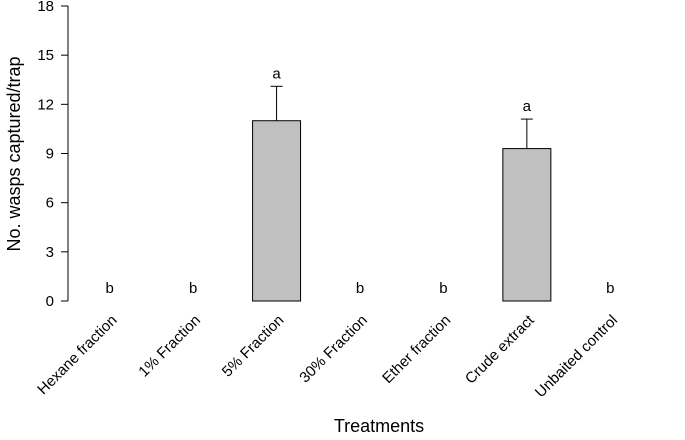 The width and height of the screenshot is (685, 440). Describe the element at coordinates (45, 55) in the screenshot. I see `y-tick-label: 15` at that location.